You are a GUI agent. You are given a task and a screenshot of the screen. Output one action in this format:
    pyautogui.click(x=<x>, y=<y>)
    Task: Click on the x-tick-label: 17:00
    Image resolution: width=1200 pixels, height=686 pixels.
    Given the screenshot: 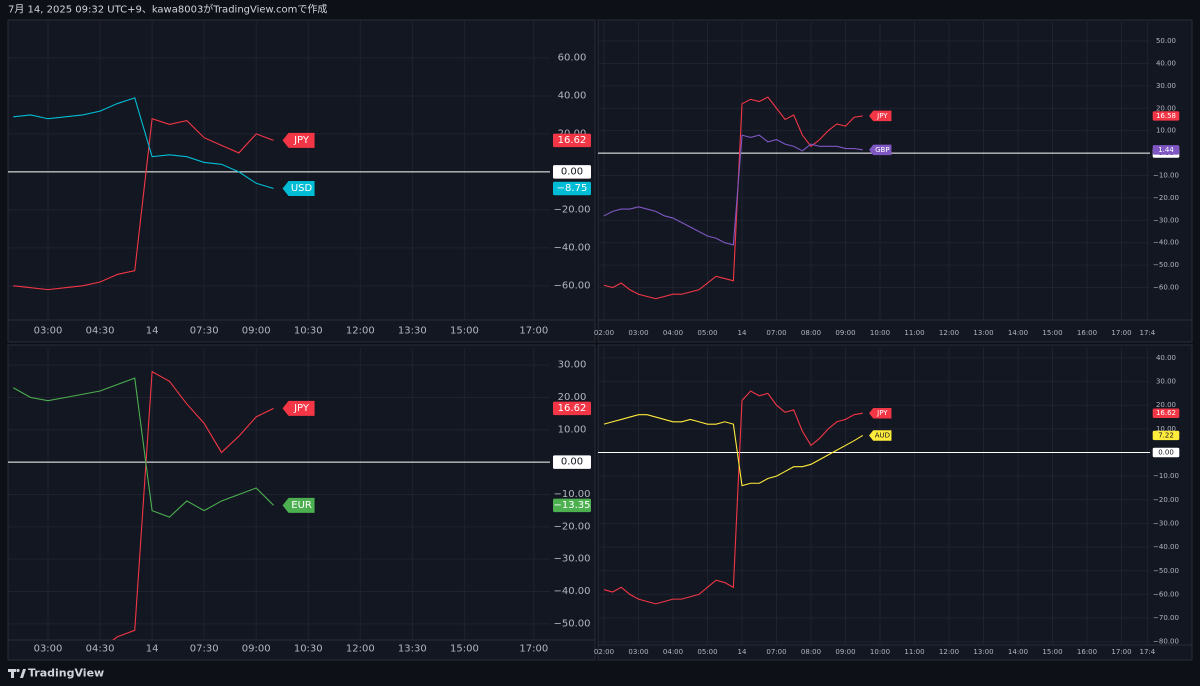 What is the action you would take?
    pyautogui.click(x=1121, y=652)
    